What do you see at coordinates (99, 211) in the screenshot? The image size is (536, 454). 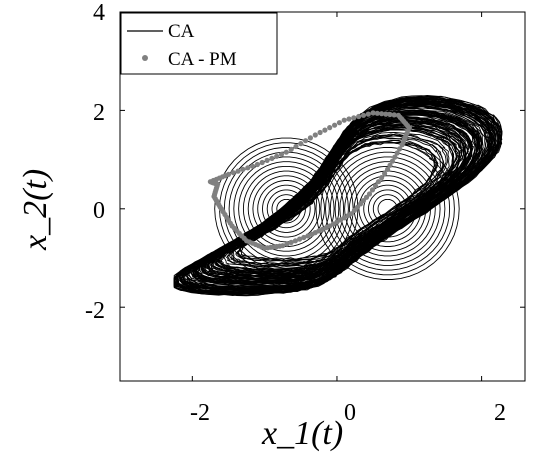 I see `tick-label-y-0: 0` at bounding box center [99, 211].